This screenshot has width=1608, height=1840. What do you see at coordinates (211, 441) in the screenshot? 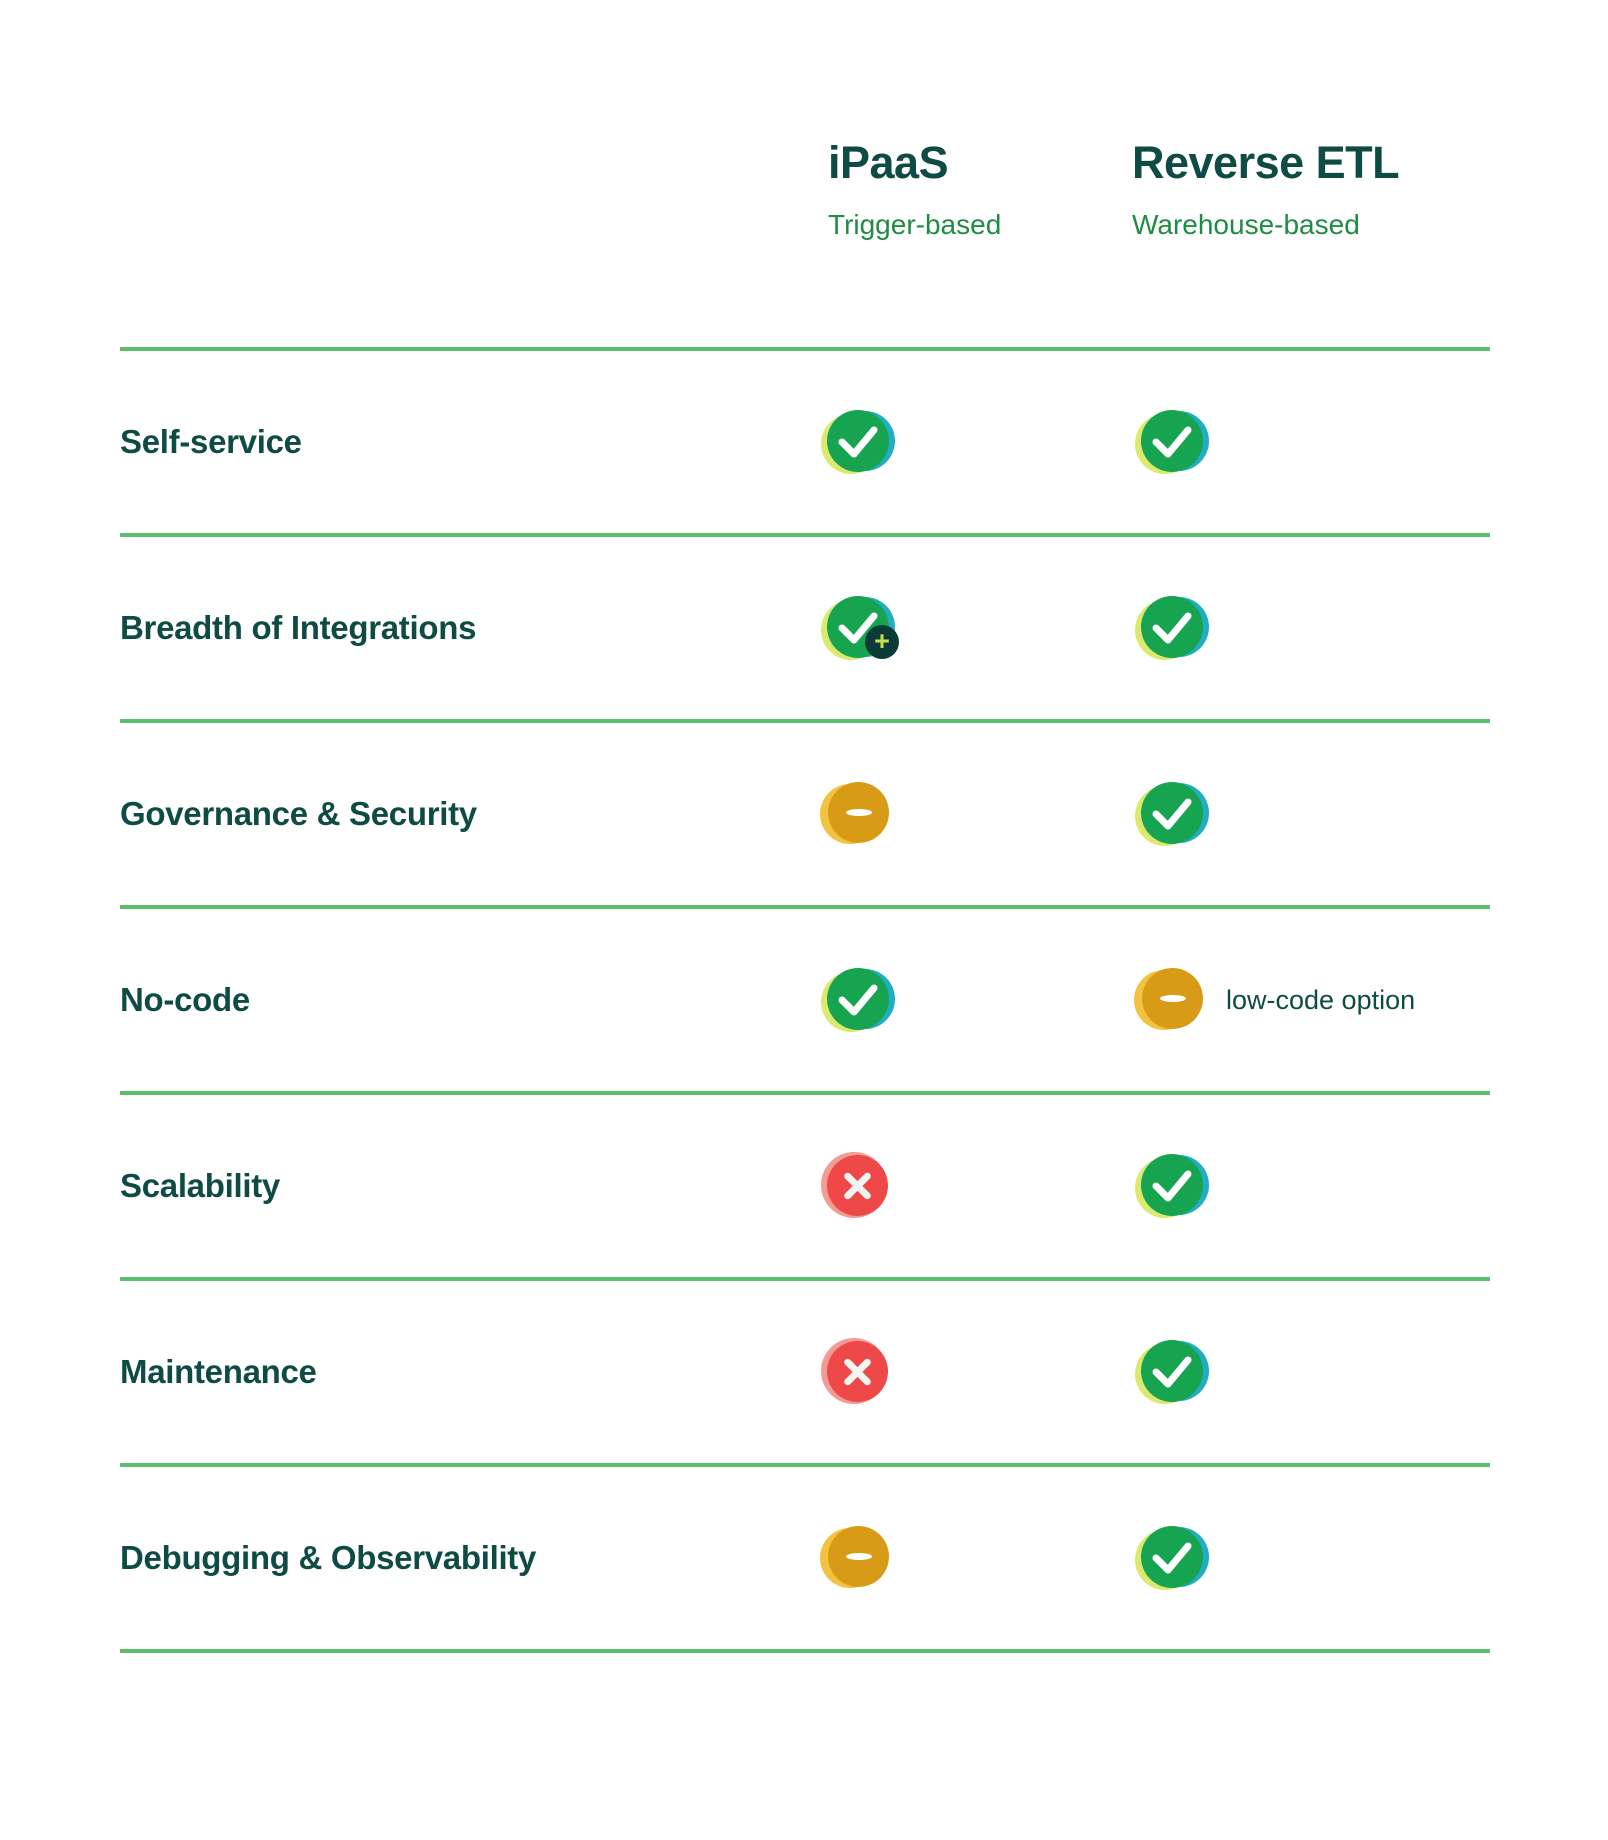
I see `row-label: Self-service` at bounding box center [211, 441].